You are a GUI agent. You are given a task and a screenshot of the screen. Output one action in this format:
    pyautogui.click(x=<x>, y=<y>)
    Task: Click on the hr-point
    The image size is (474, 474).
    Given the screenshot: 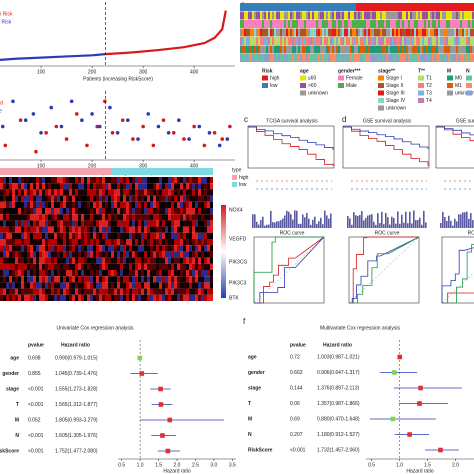 What is the action you would take?
    pyautogui.click(x=142, y=373)
    